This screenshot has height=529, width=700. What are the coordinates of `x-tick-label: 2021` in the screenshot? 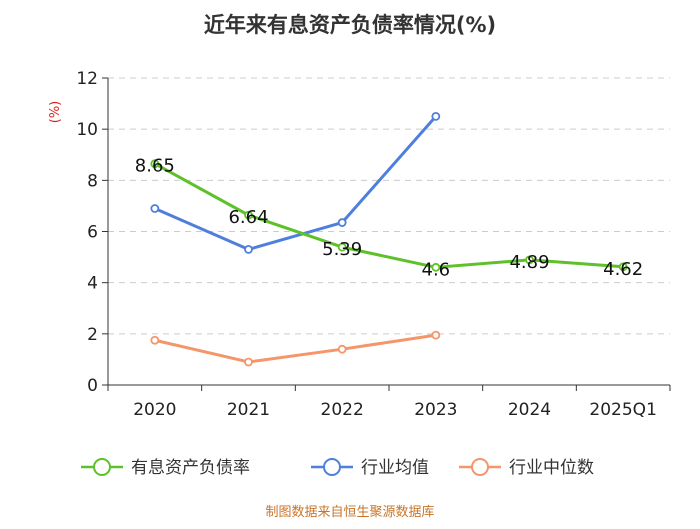 It's located at (248, 410).